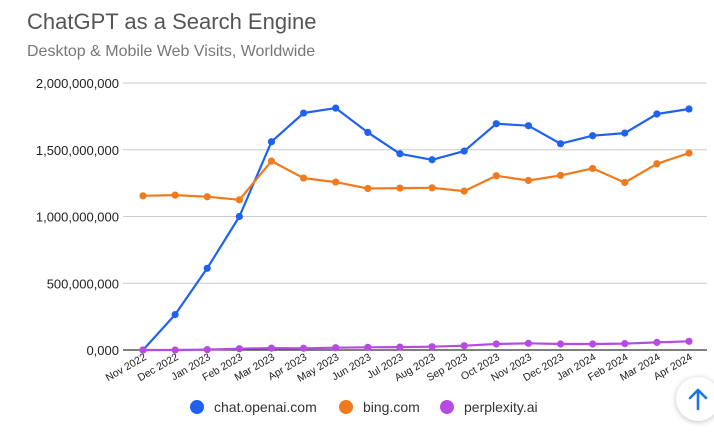 The height and width of the screenshot is (432, 714). I want to click on y-tick-label: 0,000, so click(102, 350).